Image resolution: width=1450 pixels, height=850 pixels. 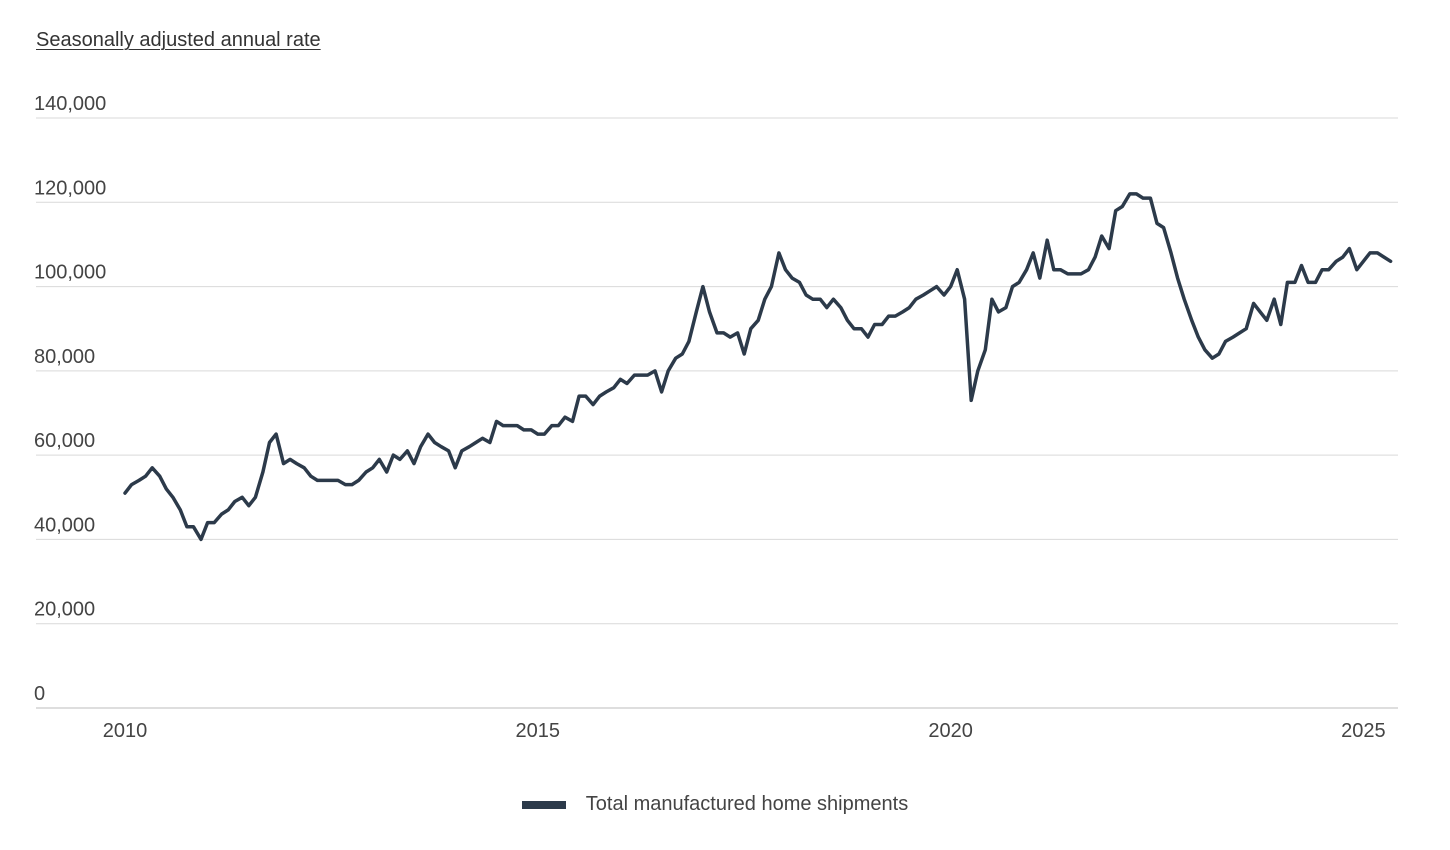 What do you see at coordinates (178, 40) in the screenshot?
I see `y-axis-label: Seasonally adjusted annual rate` at bounding box center [178, 40].